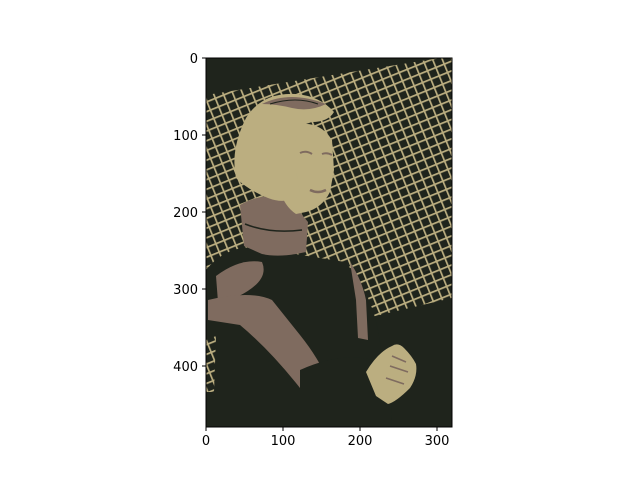  What do you see at coordinates (437, 441) in the screenshot?
I see `x-tick-label-300: 300` at bounding box center [437, 441].